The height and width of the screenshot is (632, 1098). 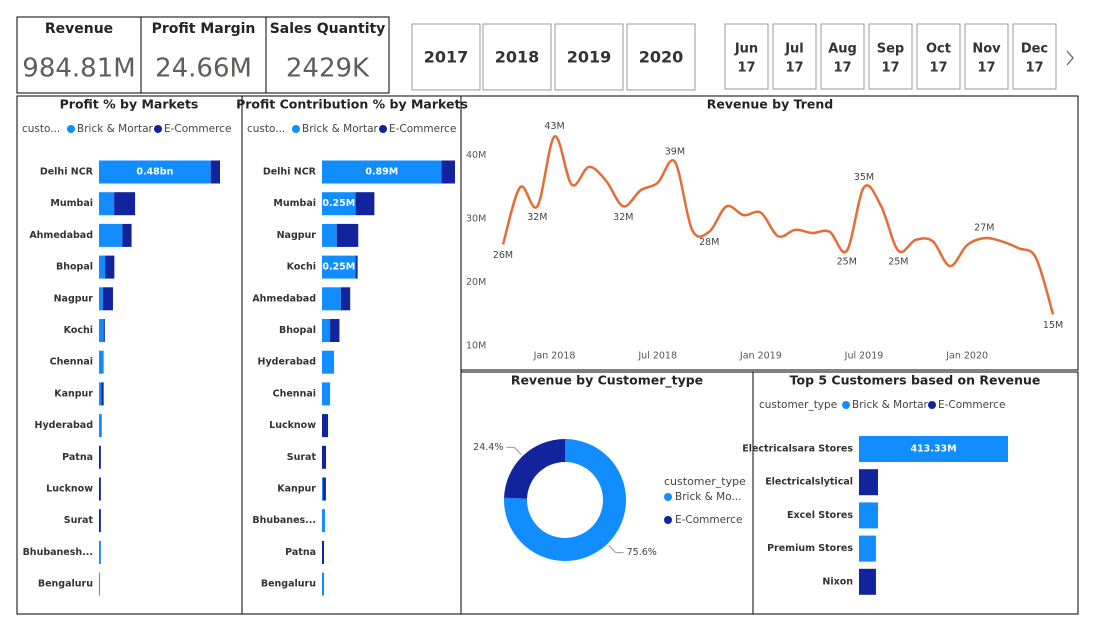 What do you see at coordinates (1034, 49) in the screenshot?
I see `month-label: Dec` at bounding box center [1034, 49].